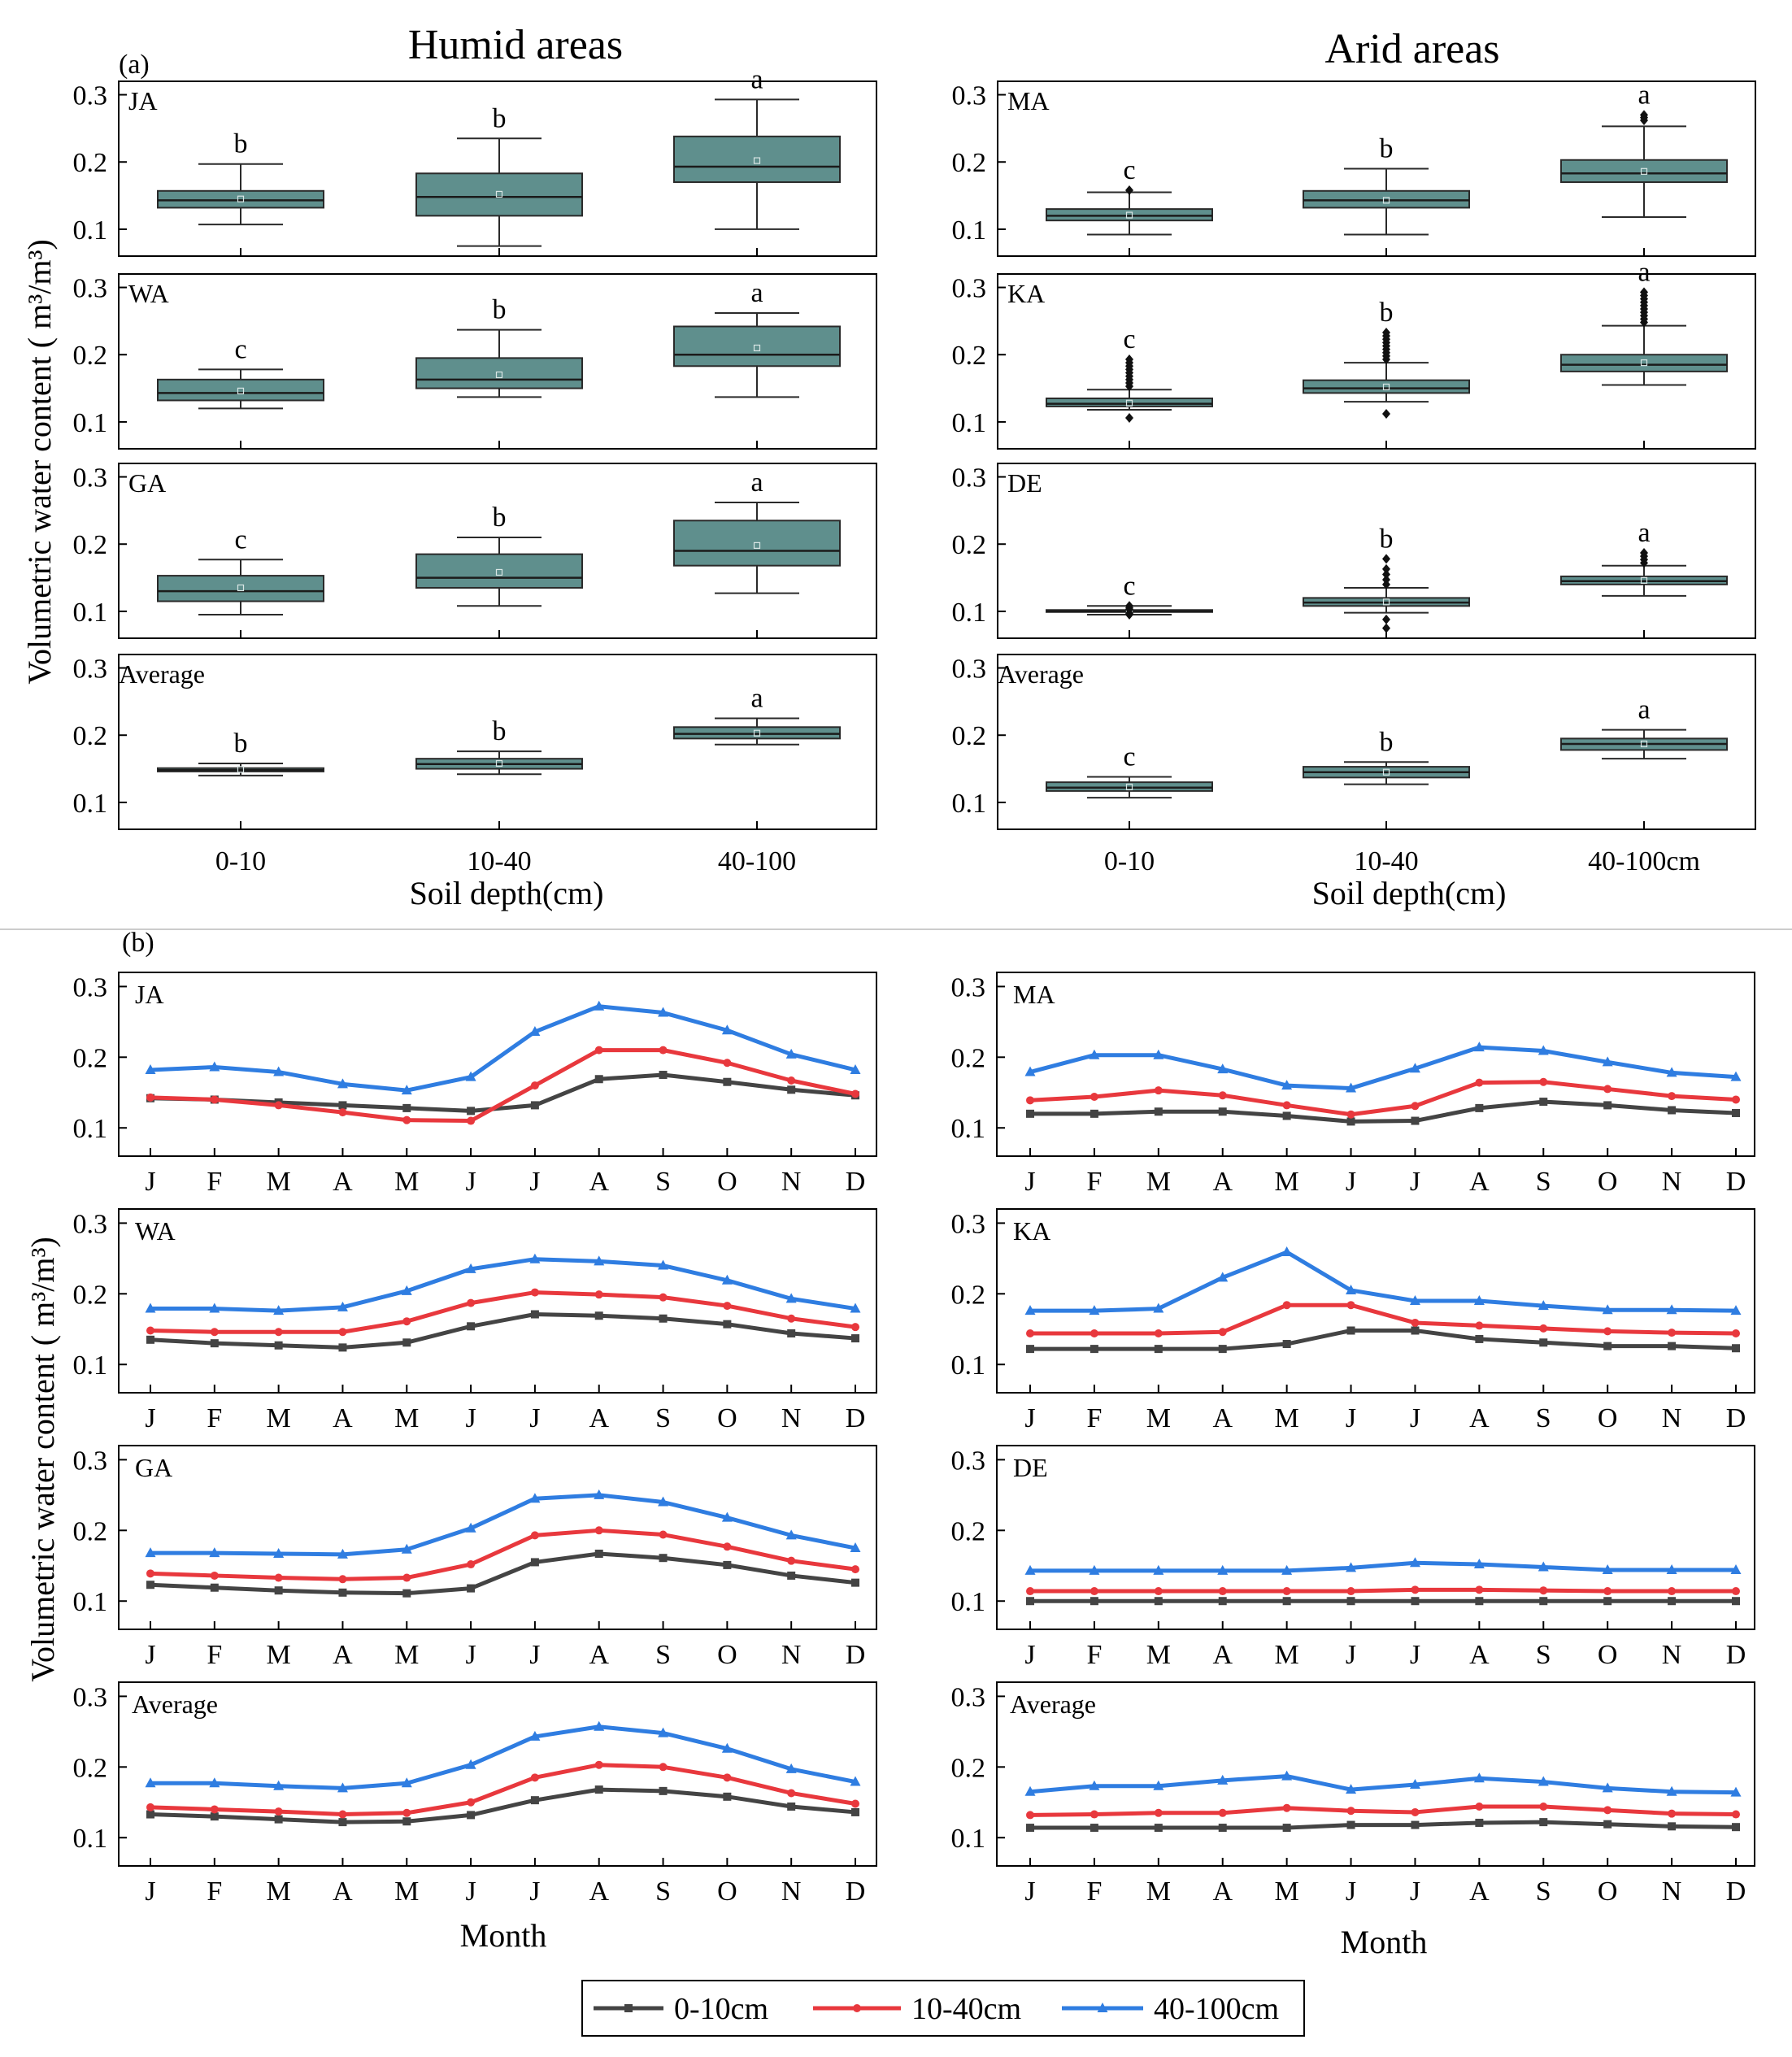 The width and height of the screenshot is (1792, 2057). Describe the element at coordinates (727, 1182) in the screenshot. I see `month-label: O` at that location.